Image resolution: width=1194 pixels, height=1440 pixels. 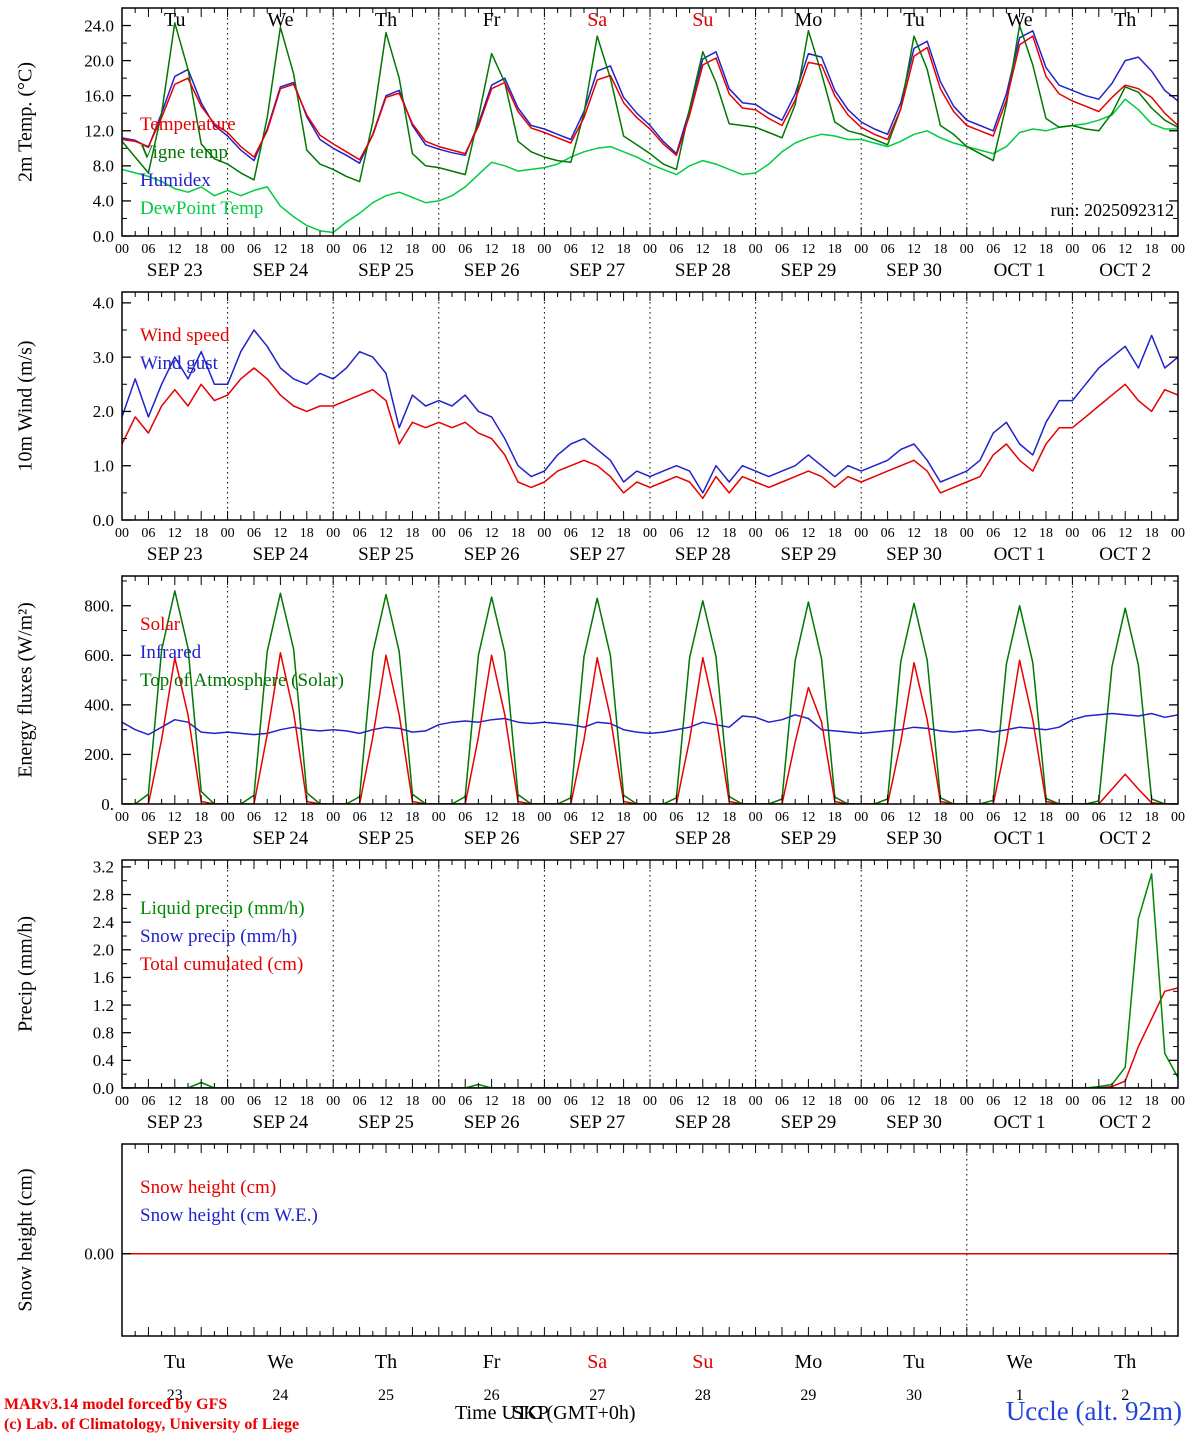 I want to click on y-tick-label: 0.4, so click(x=104, y=1060).